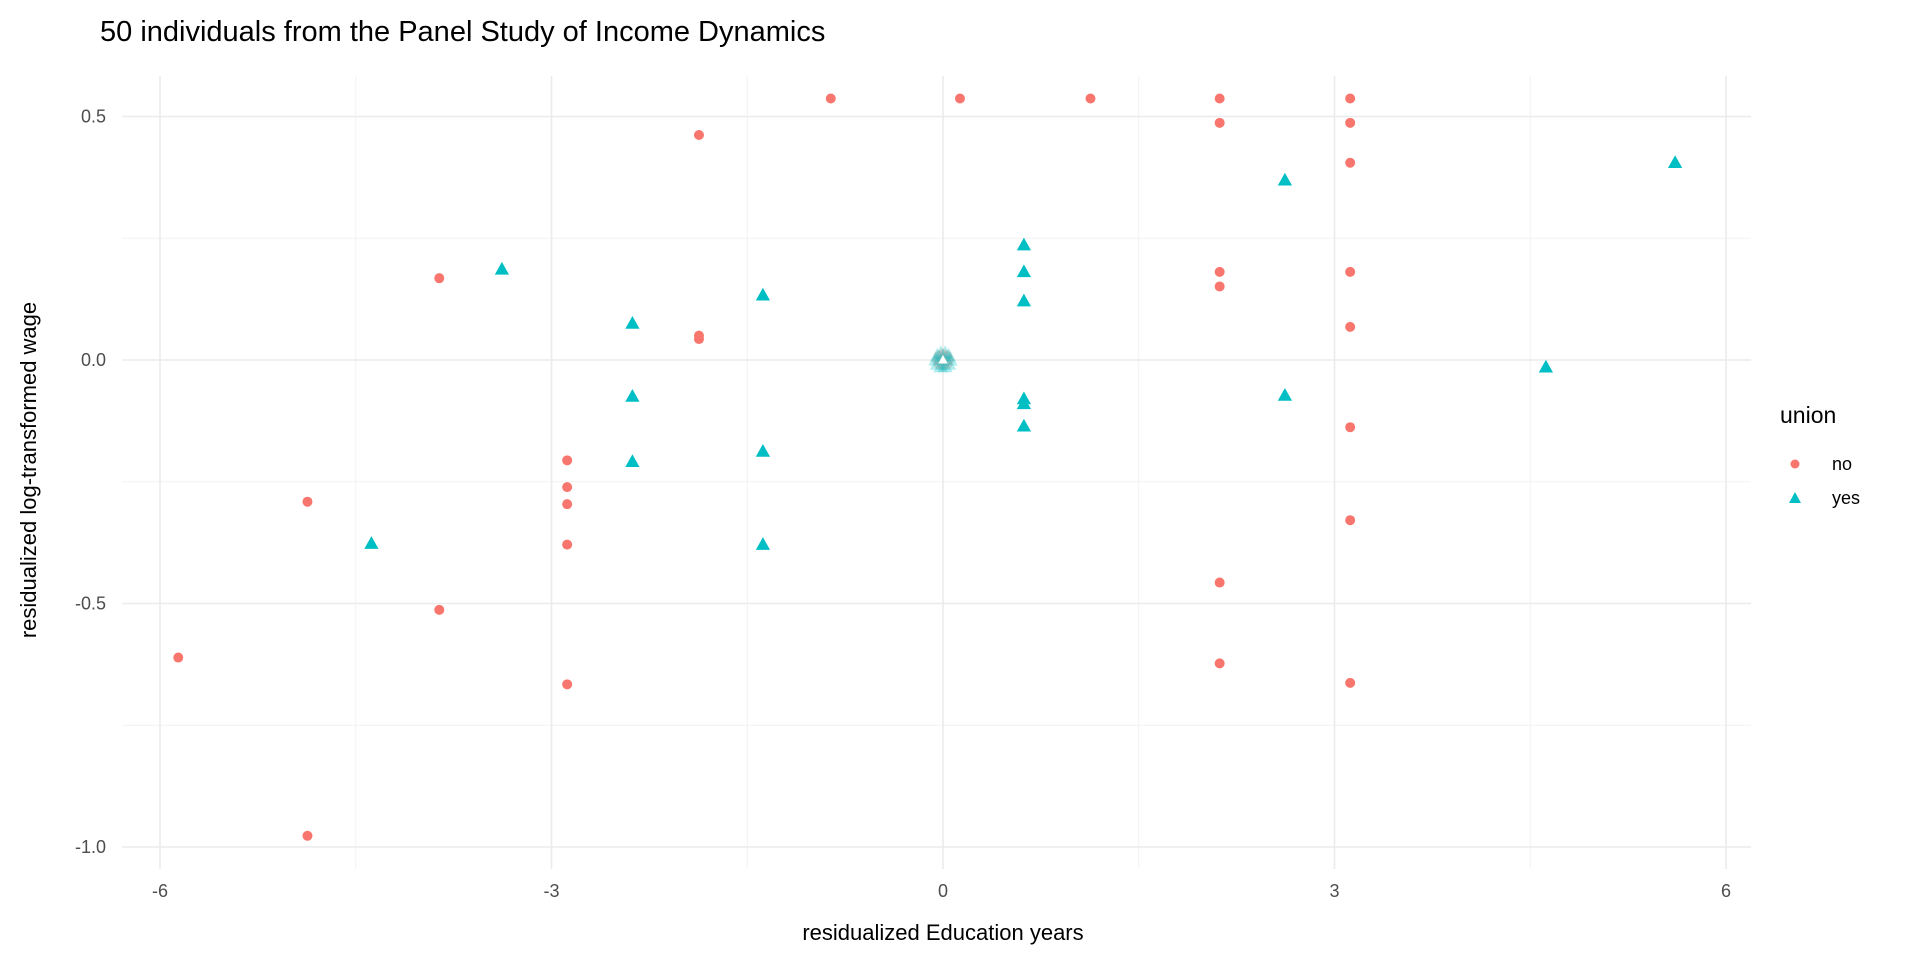 Image resolution: width=1920 pixels, height=960 pixels. Describe the element at coordinates (942, 932) in the screenshot. I see `x-axis-title: residualized Education years` at that location.